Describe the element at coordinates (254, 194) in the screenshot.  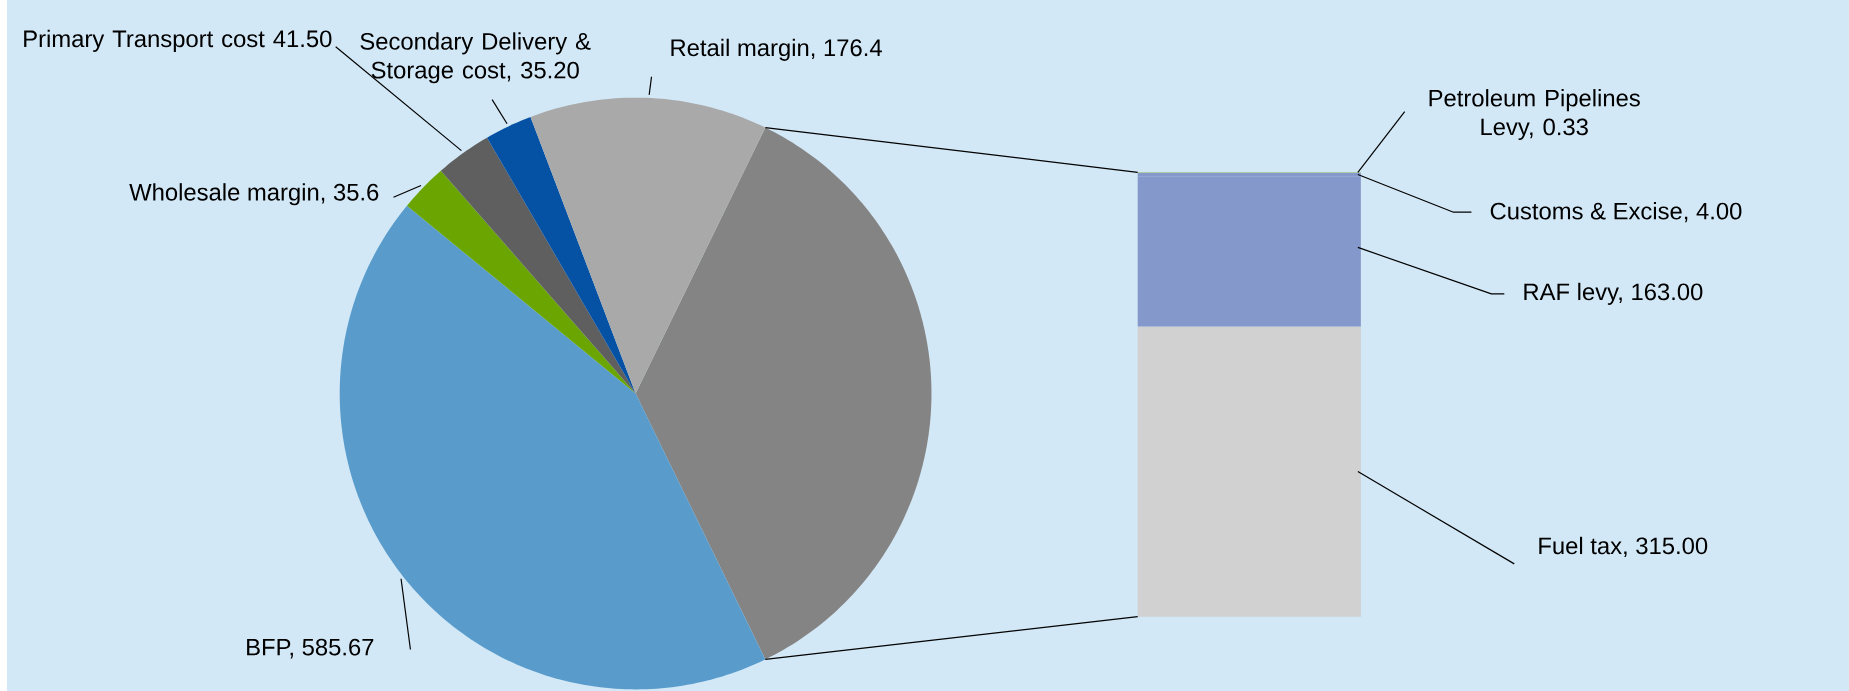
I see `slice-label: Wholesale margin, 35.6` at that location.